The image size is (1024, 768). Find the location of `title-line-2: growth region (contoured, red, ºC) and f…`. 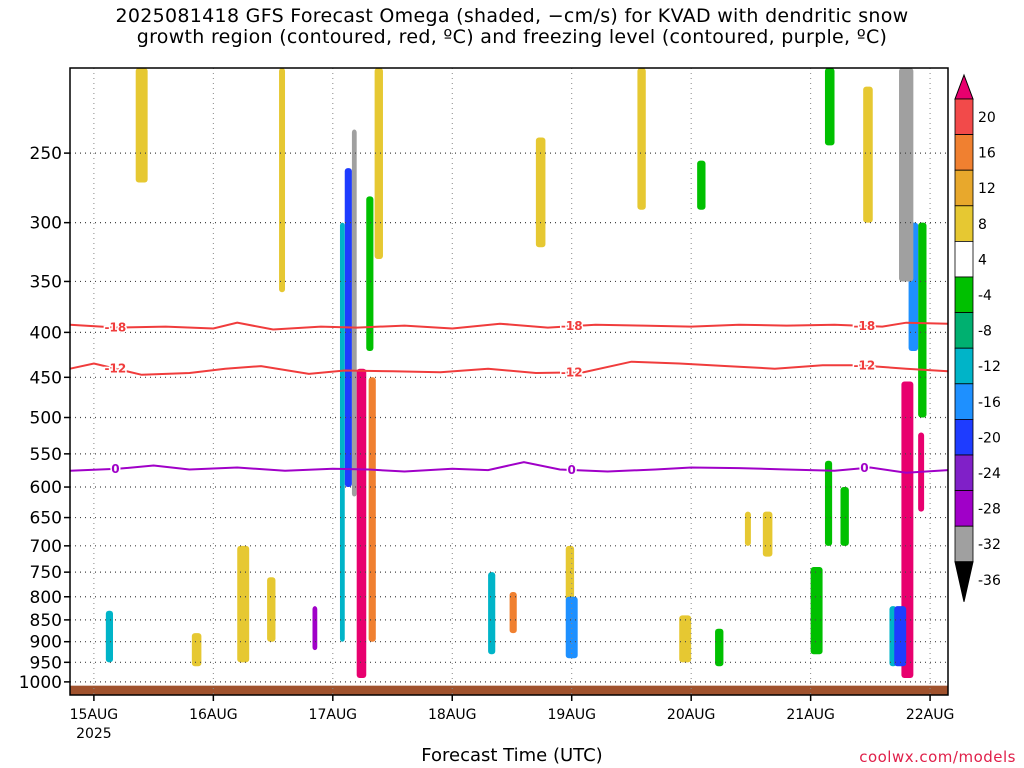

title-line-2: growth region (contoured, red, ºC) and f… is located at coordinates (512, 37).